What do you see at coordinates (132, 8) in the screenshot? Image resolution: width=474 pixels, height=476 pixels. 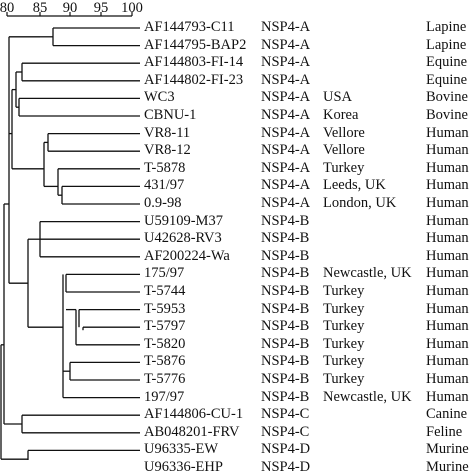 I see `scale-tick-label: 100` at bounding box center [132, 8].